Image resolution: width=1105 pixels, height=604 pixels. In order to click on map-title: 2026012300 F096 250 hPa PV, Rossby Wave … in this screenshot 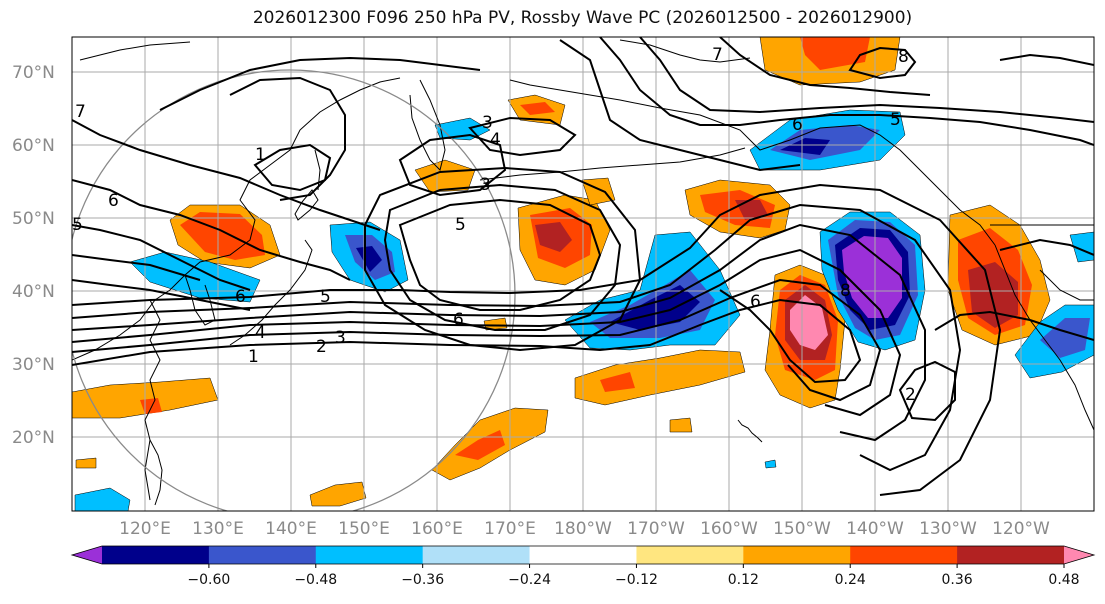, I will do `click(582, 18)`.